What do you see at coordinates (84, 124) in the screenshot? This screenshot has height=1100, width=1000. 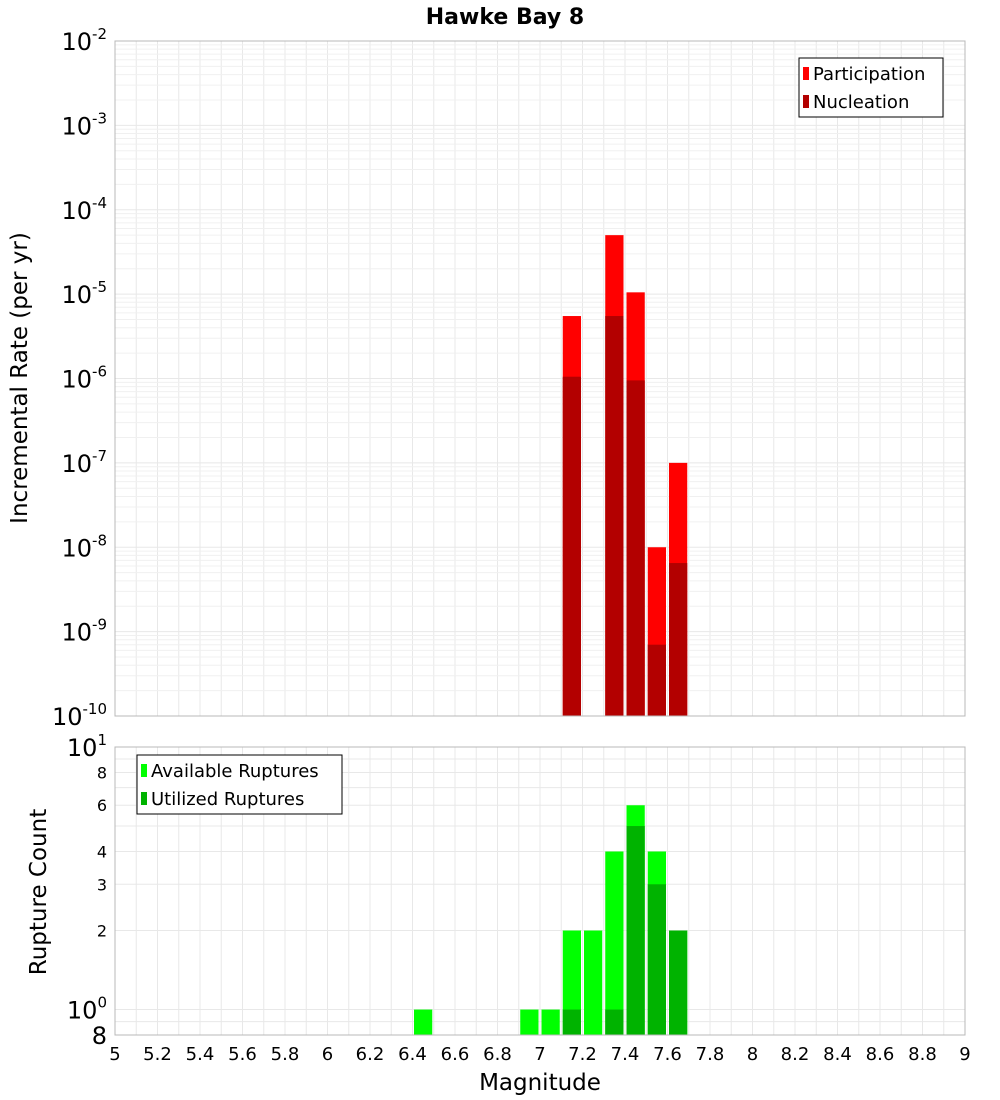 I see `rate-y-tick-label: 10⁻³` at bounding box center [84, 124].